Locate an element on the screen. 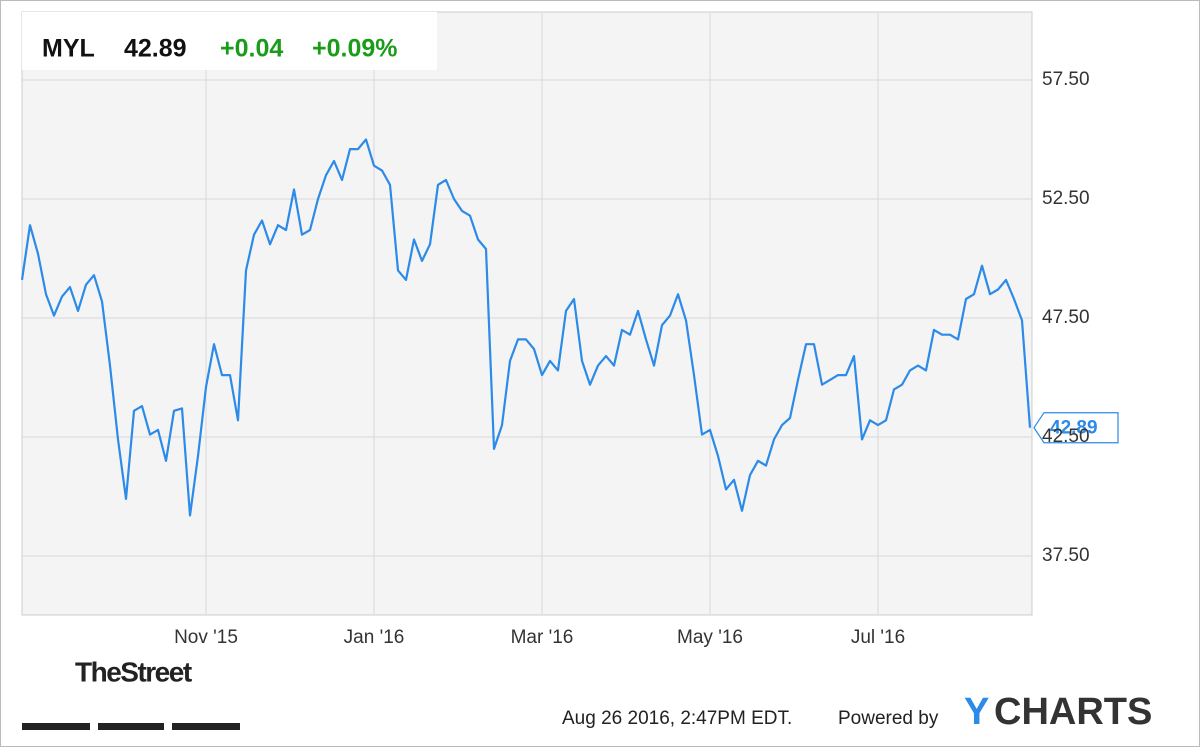 Image resolution: width=1200 pixels, height=752 pixels. y-tick-label: 52.50 is located at coordinates (1066, 198).